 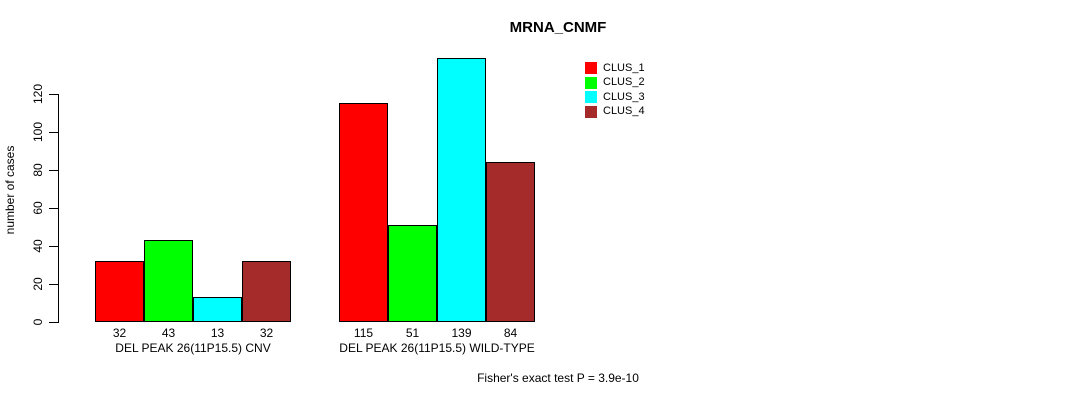 What do you see at coordinates (624, 111) in the screenshot?
I see `legend-label: CLUS_4` at bounding box center [624, 111].